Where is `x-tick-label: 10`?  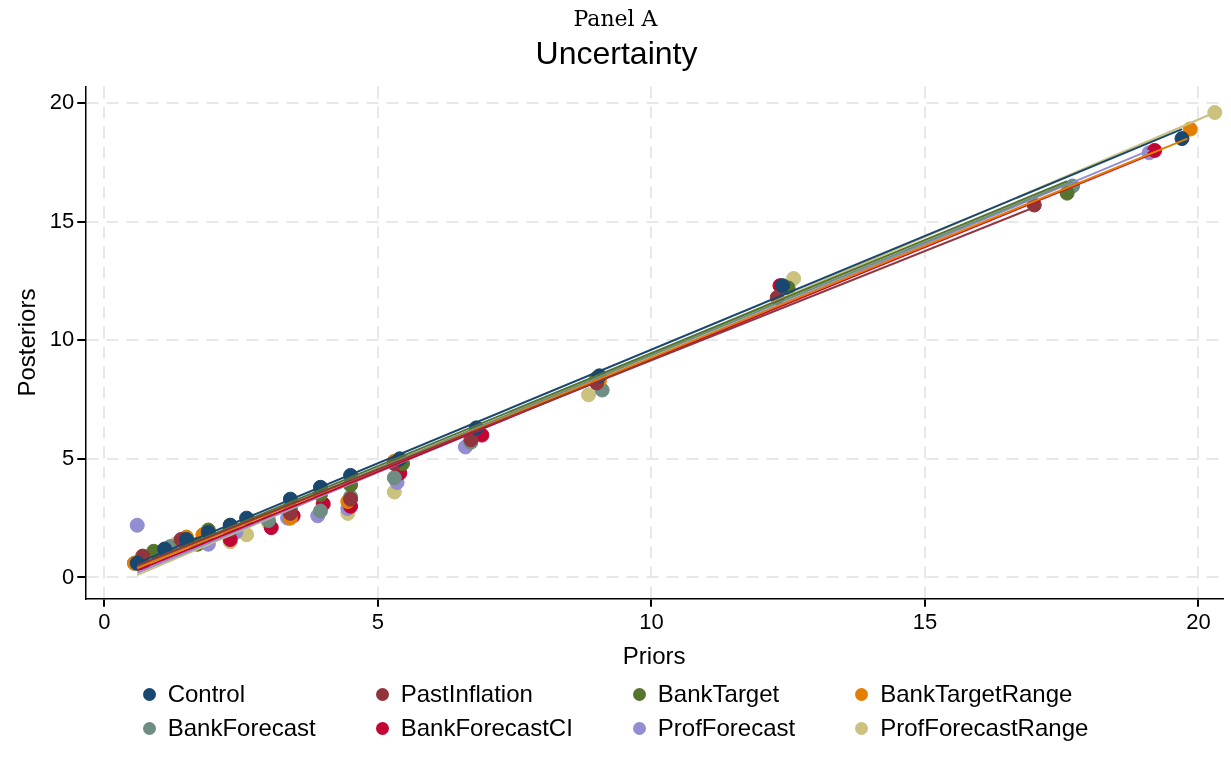 x-tick-label: 10 is located at coordinates (651, 622).